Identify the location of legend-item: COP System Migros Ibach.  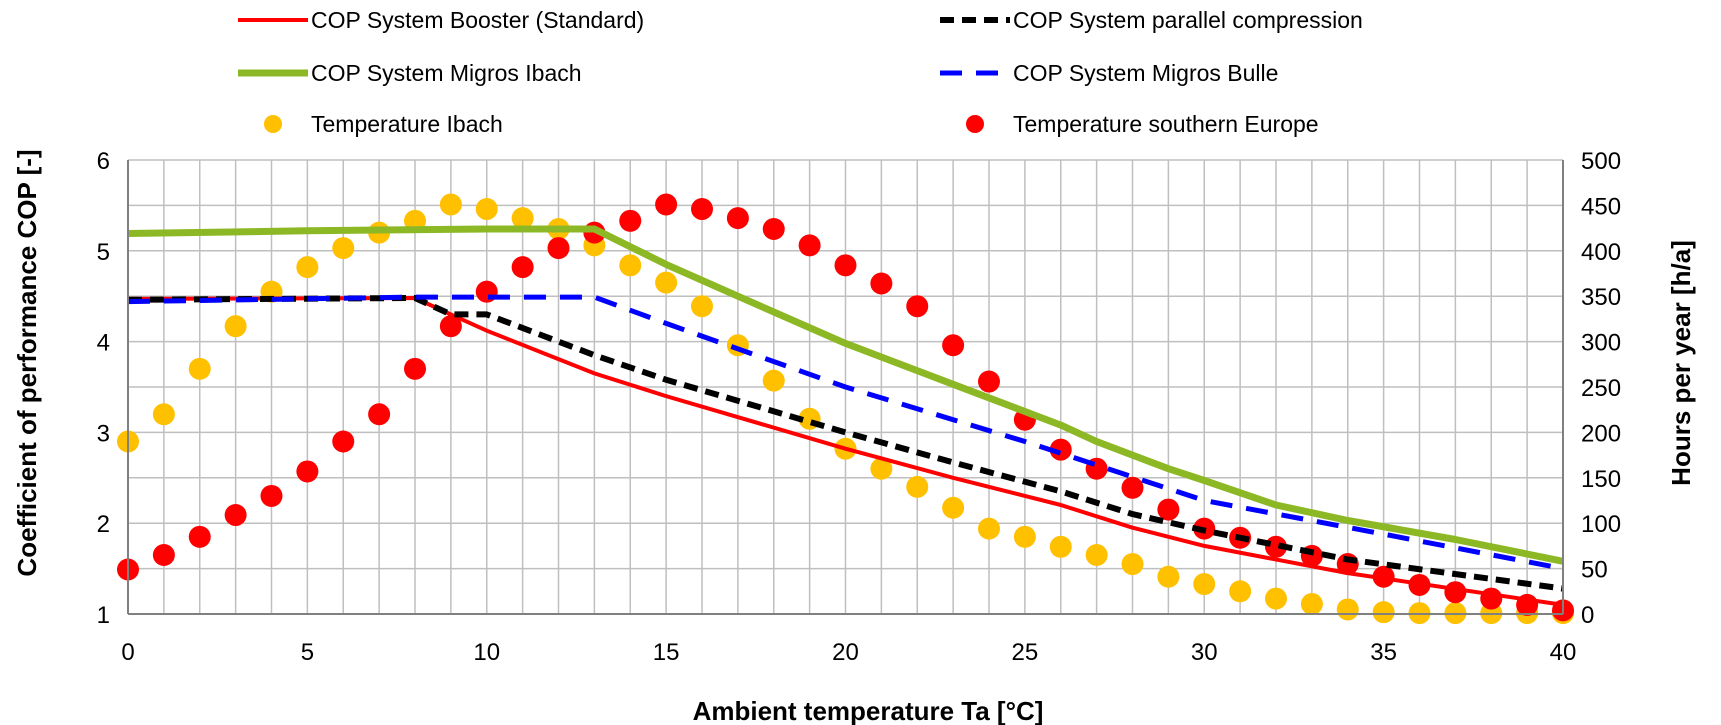
(410, 73).